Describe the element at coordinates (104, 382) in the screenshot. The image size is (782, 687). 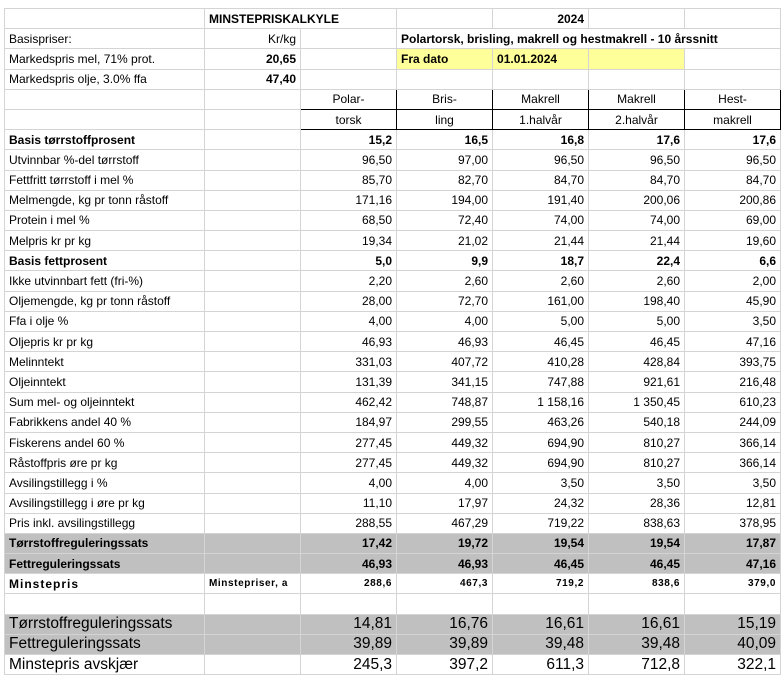
I see `row-label: Oljeinntekt` at that location.